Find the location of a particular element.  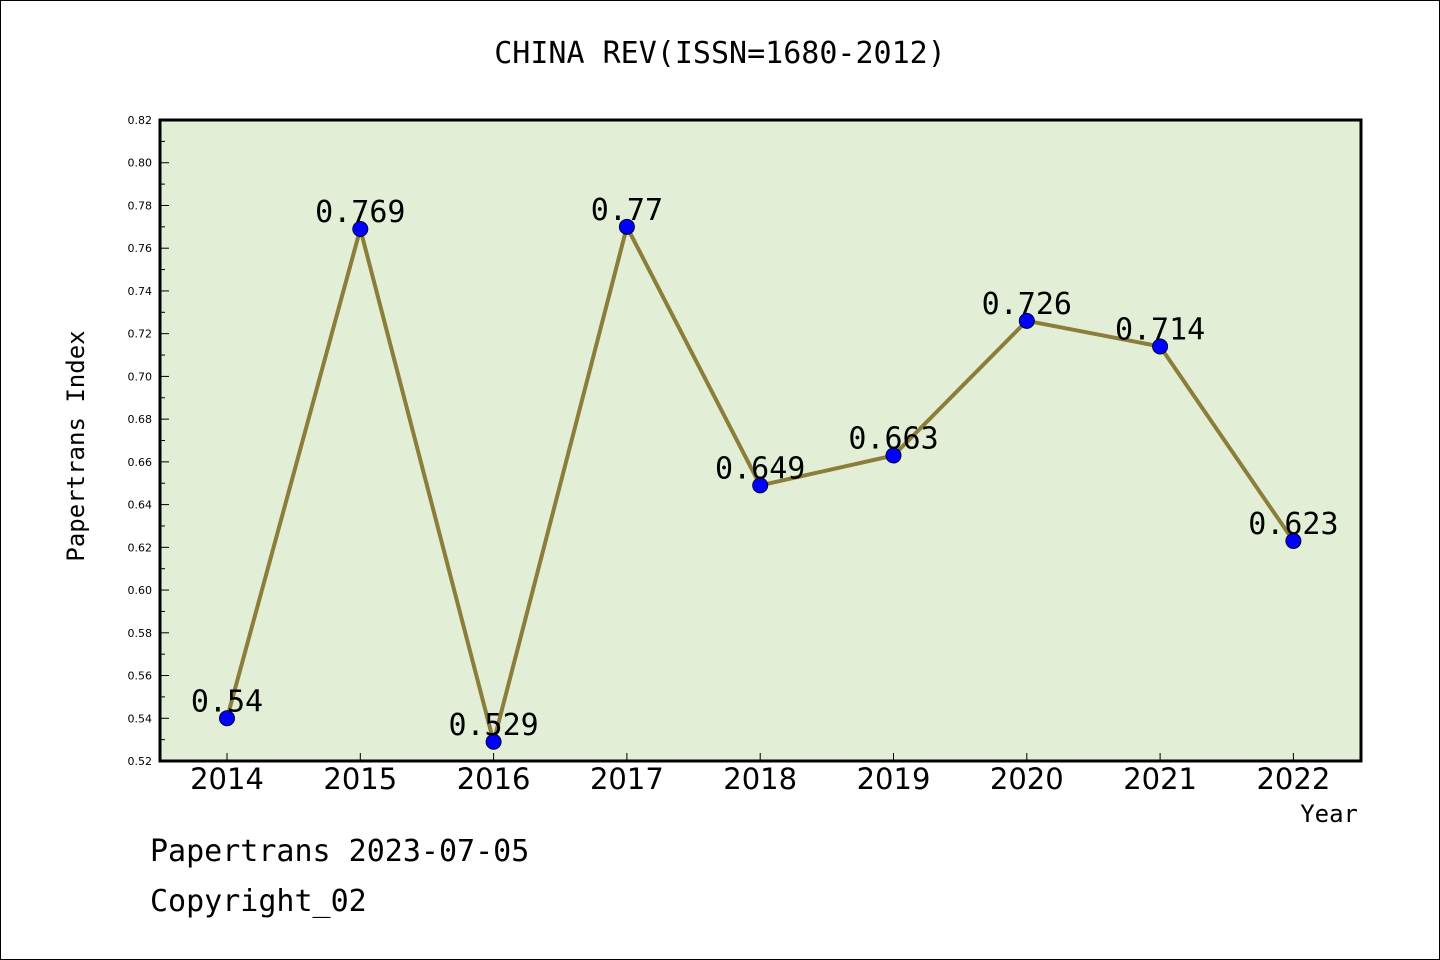

y-tick-label: 0.52 is located at coordinates (140, 761).